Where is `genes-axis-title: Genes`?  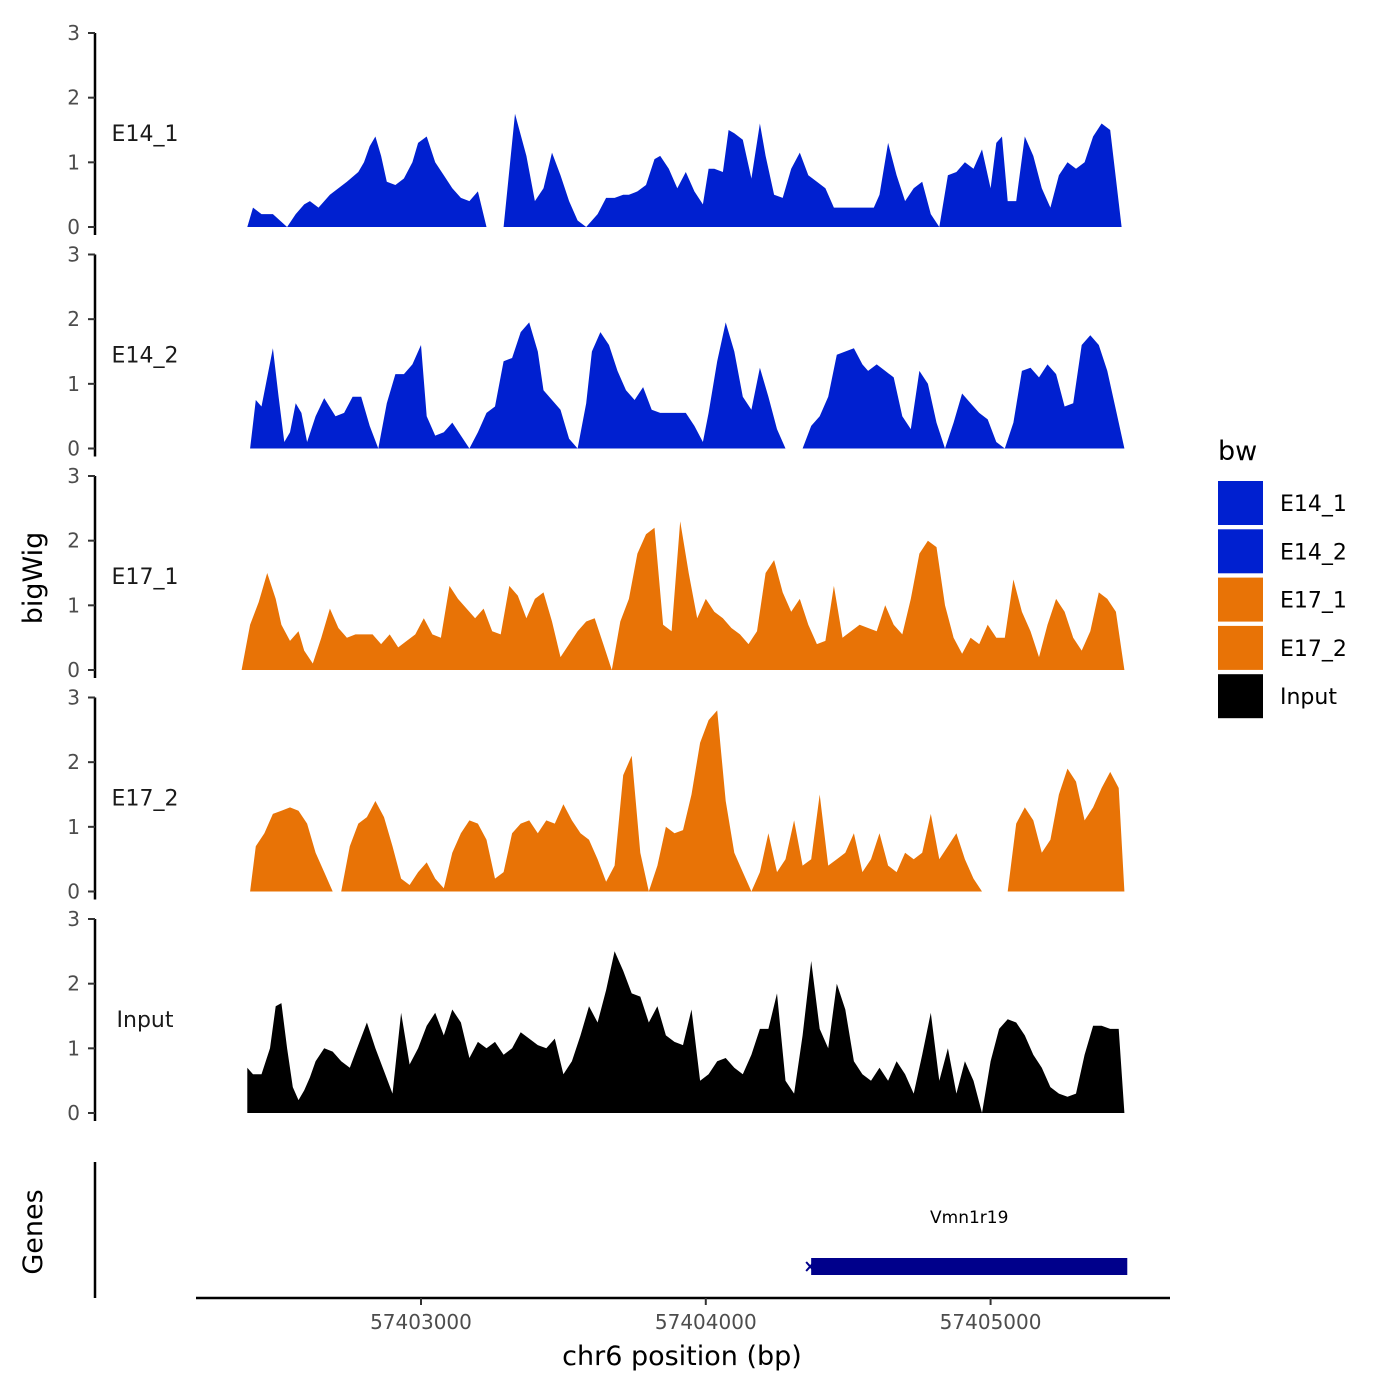
genes-axis-title: Genes is located at coordinates (33, 1231).